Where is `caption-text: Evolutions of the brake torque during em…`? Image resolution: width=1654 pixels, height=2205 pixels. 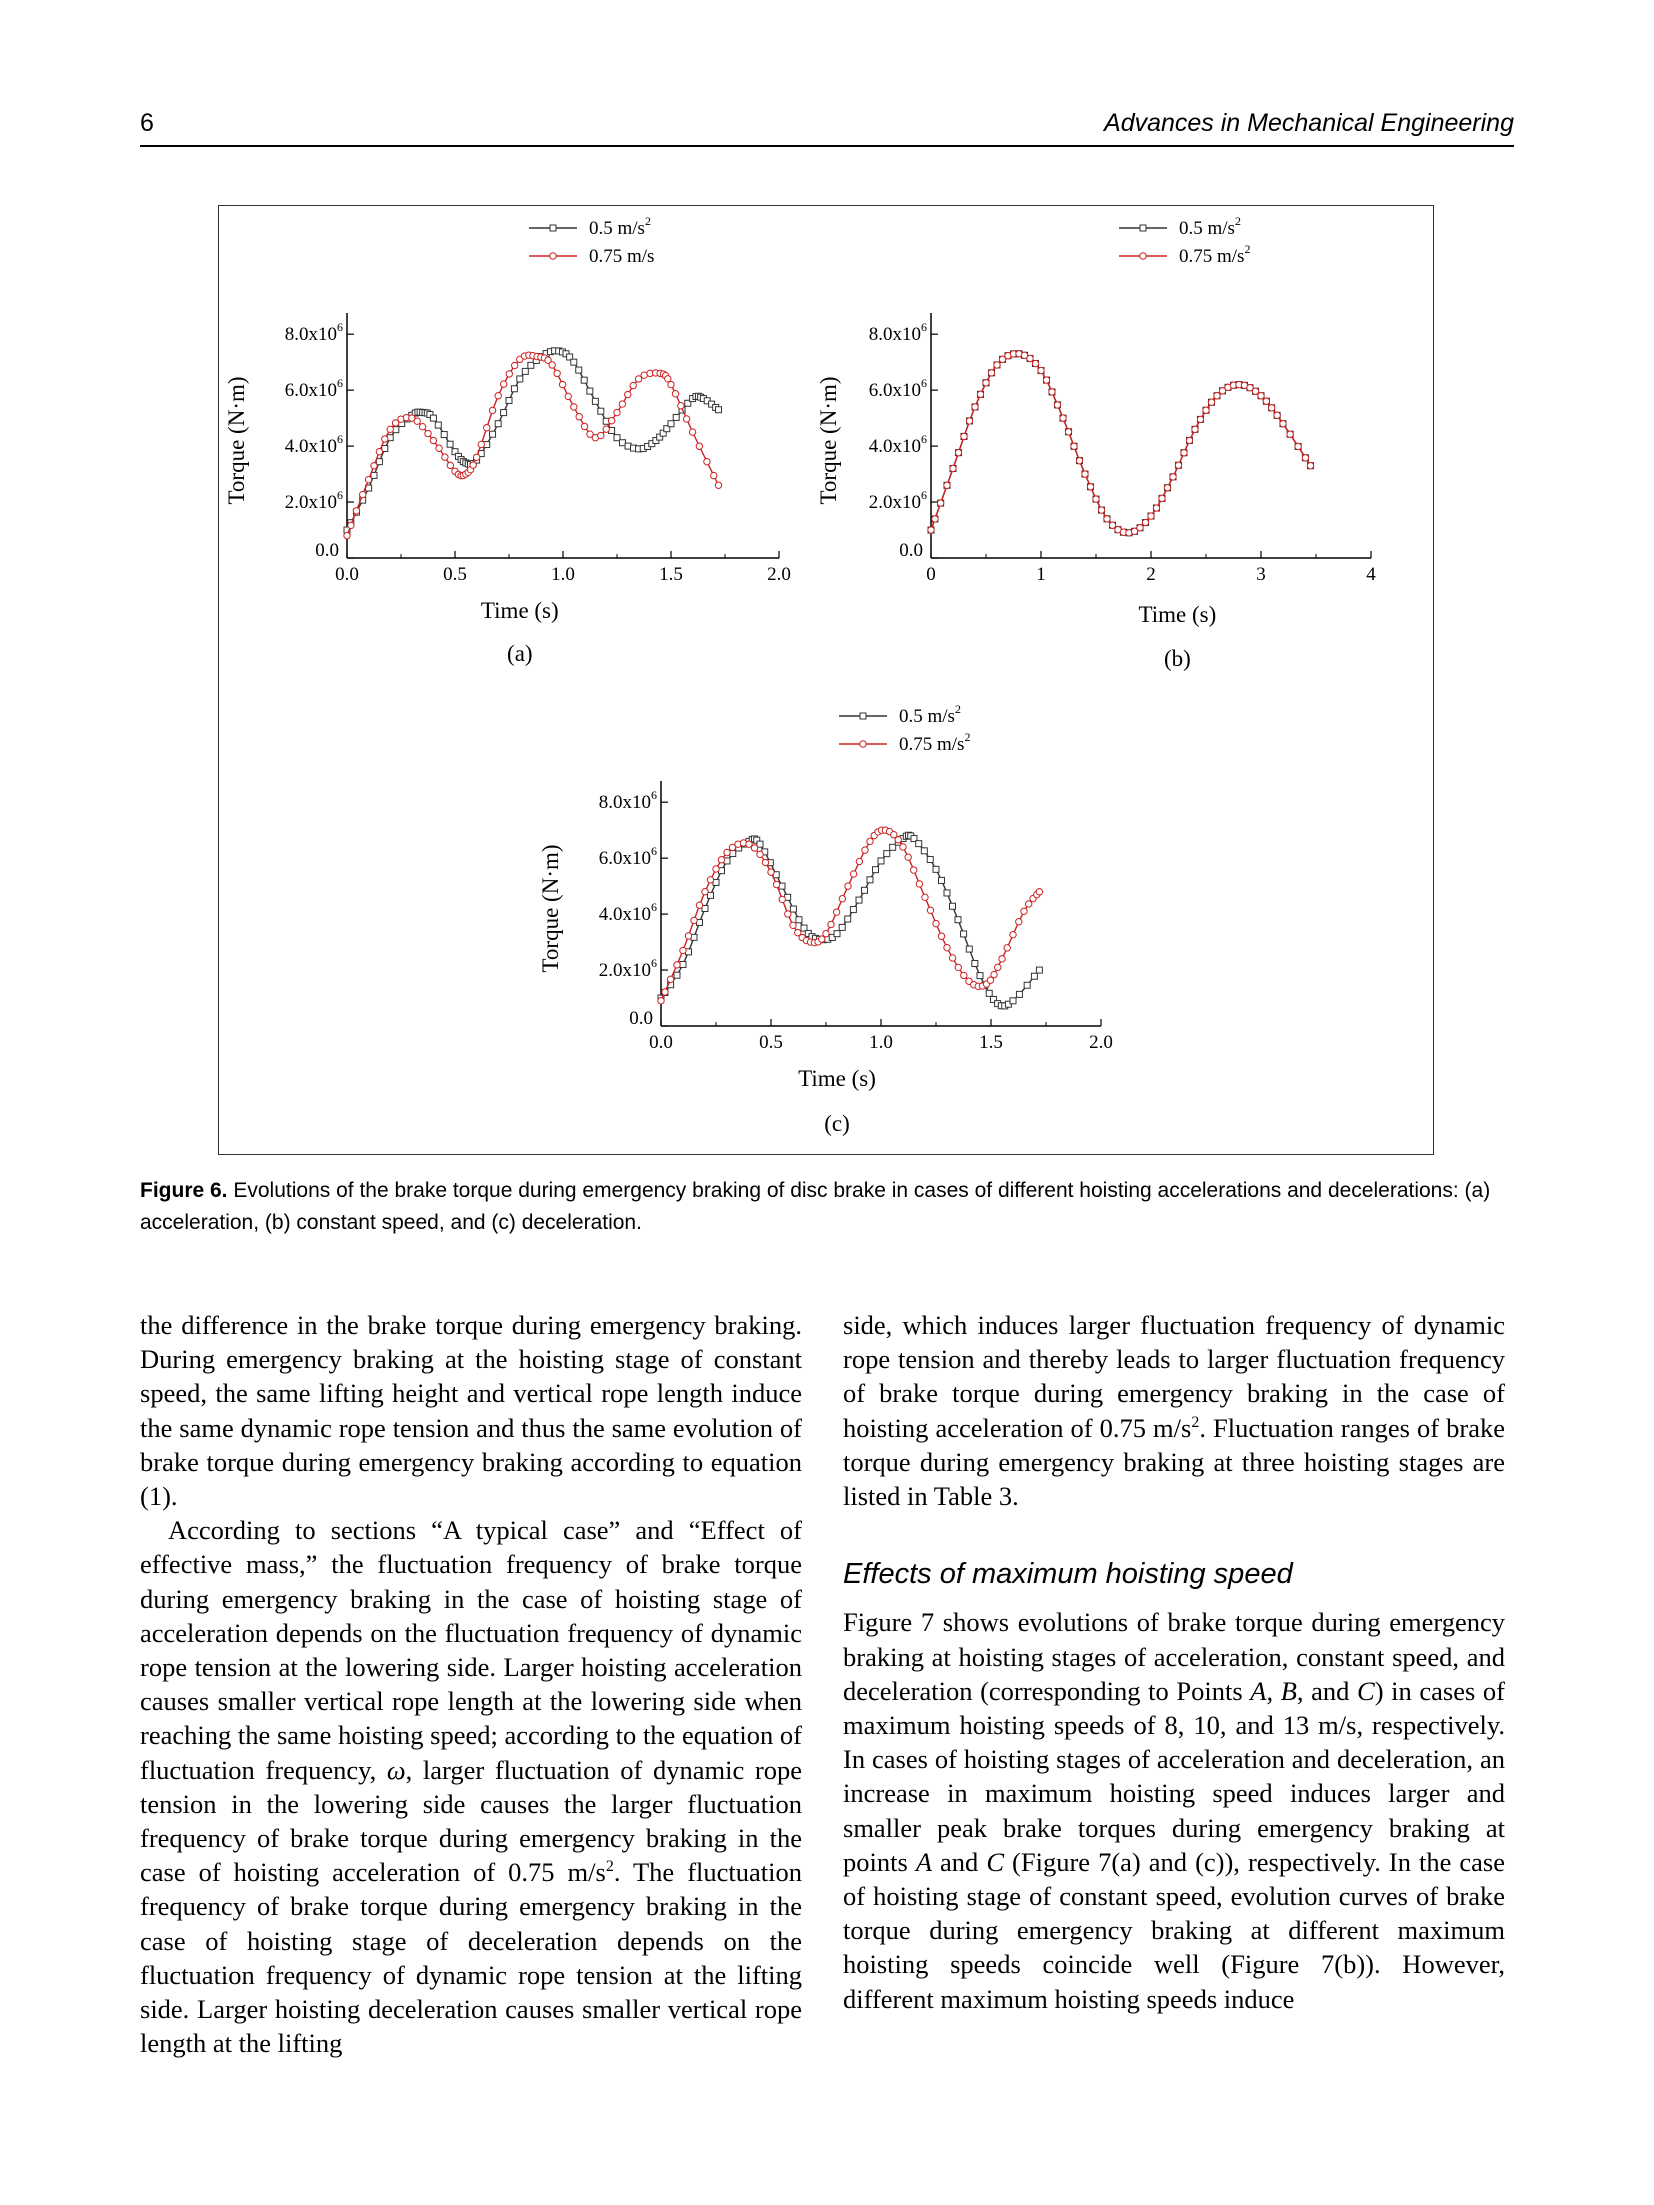
caption-text: Evolutions of the brake torque during em… is located at coordinates (815, 1206).